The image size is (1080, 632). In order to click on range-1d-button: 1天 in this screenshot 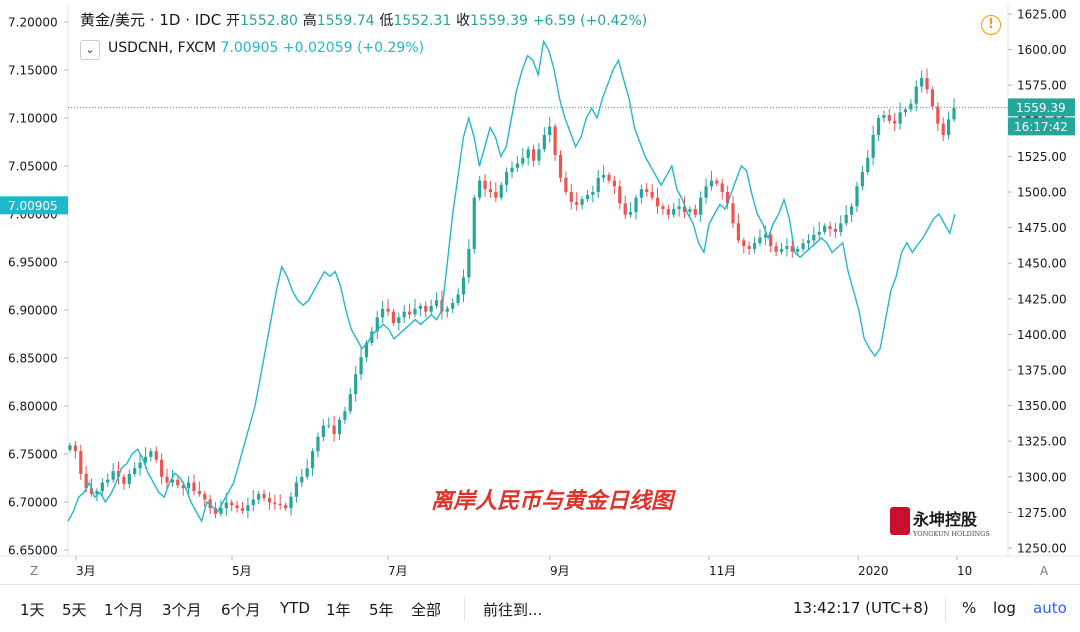, I will do `click(32, 610)`.